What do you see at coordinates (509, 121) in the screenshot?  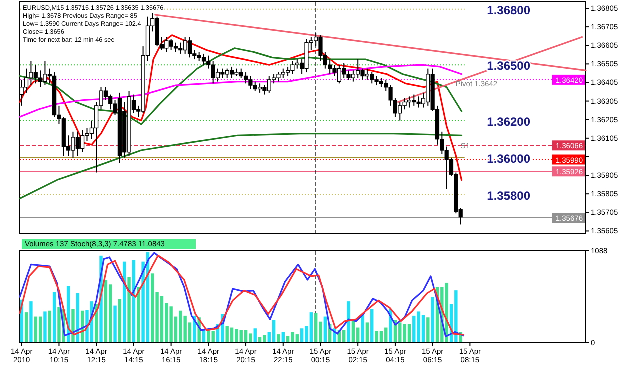 I see `ref-line-label: 1.36200` at bounding box center [509, 121].